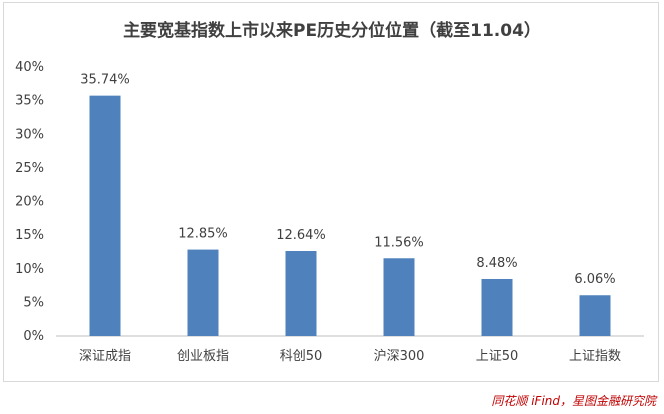 The width and height of the screenshot is (664, 414). Describe the element at coordinates (595, 356) in the screenshot. I see `x-tick-label: 上证指数` at that location.